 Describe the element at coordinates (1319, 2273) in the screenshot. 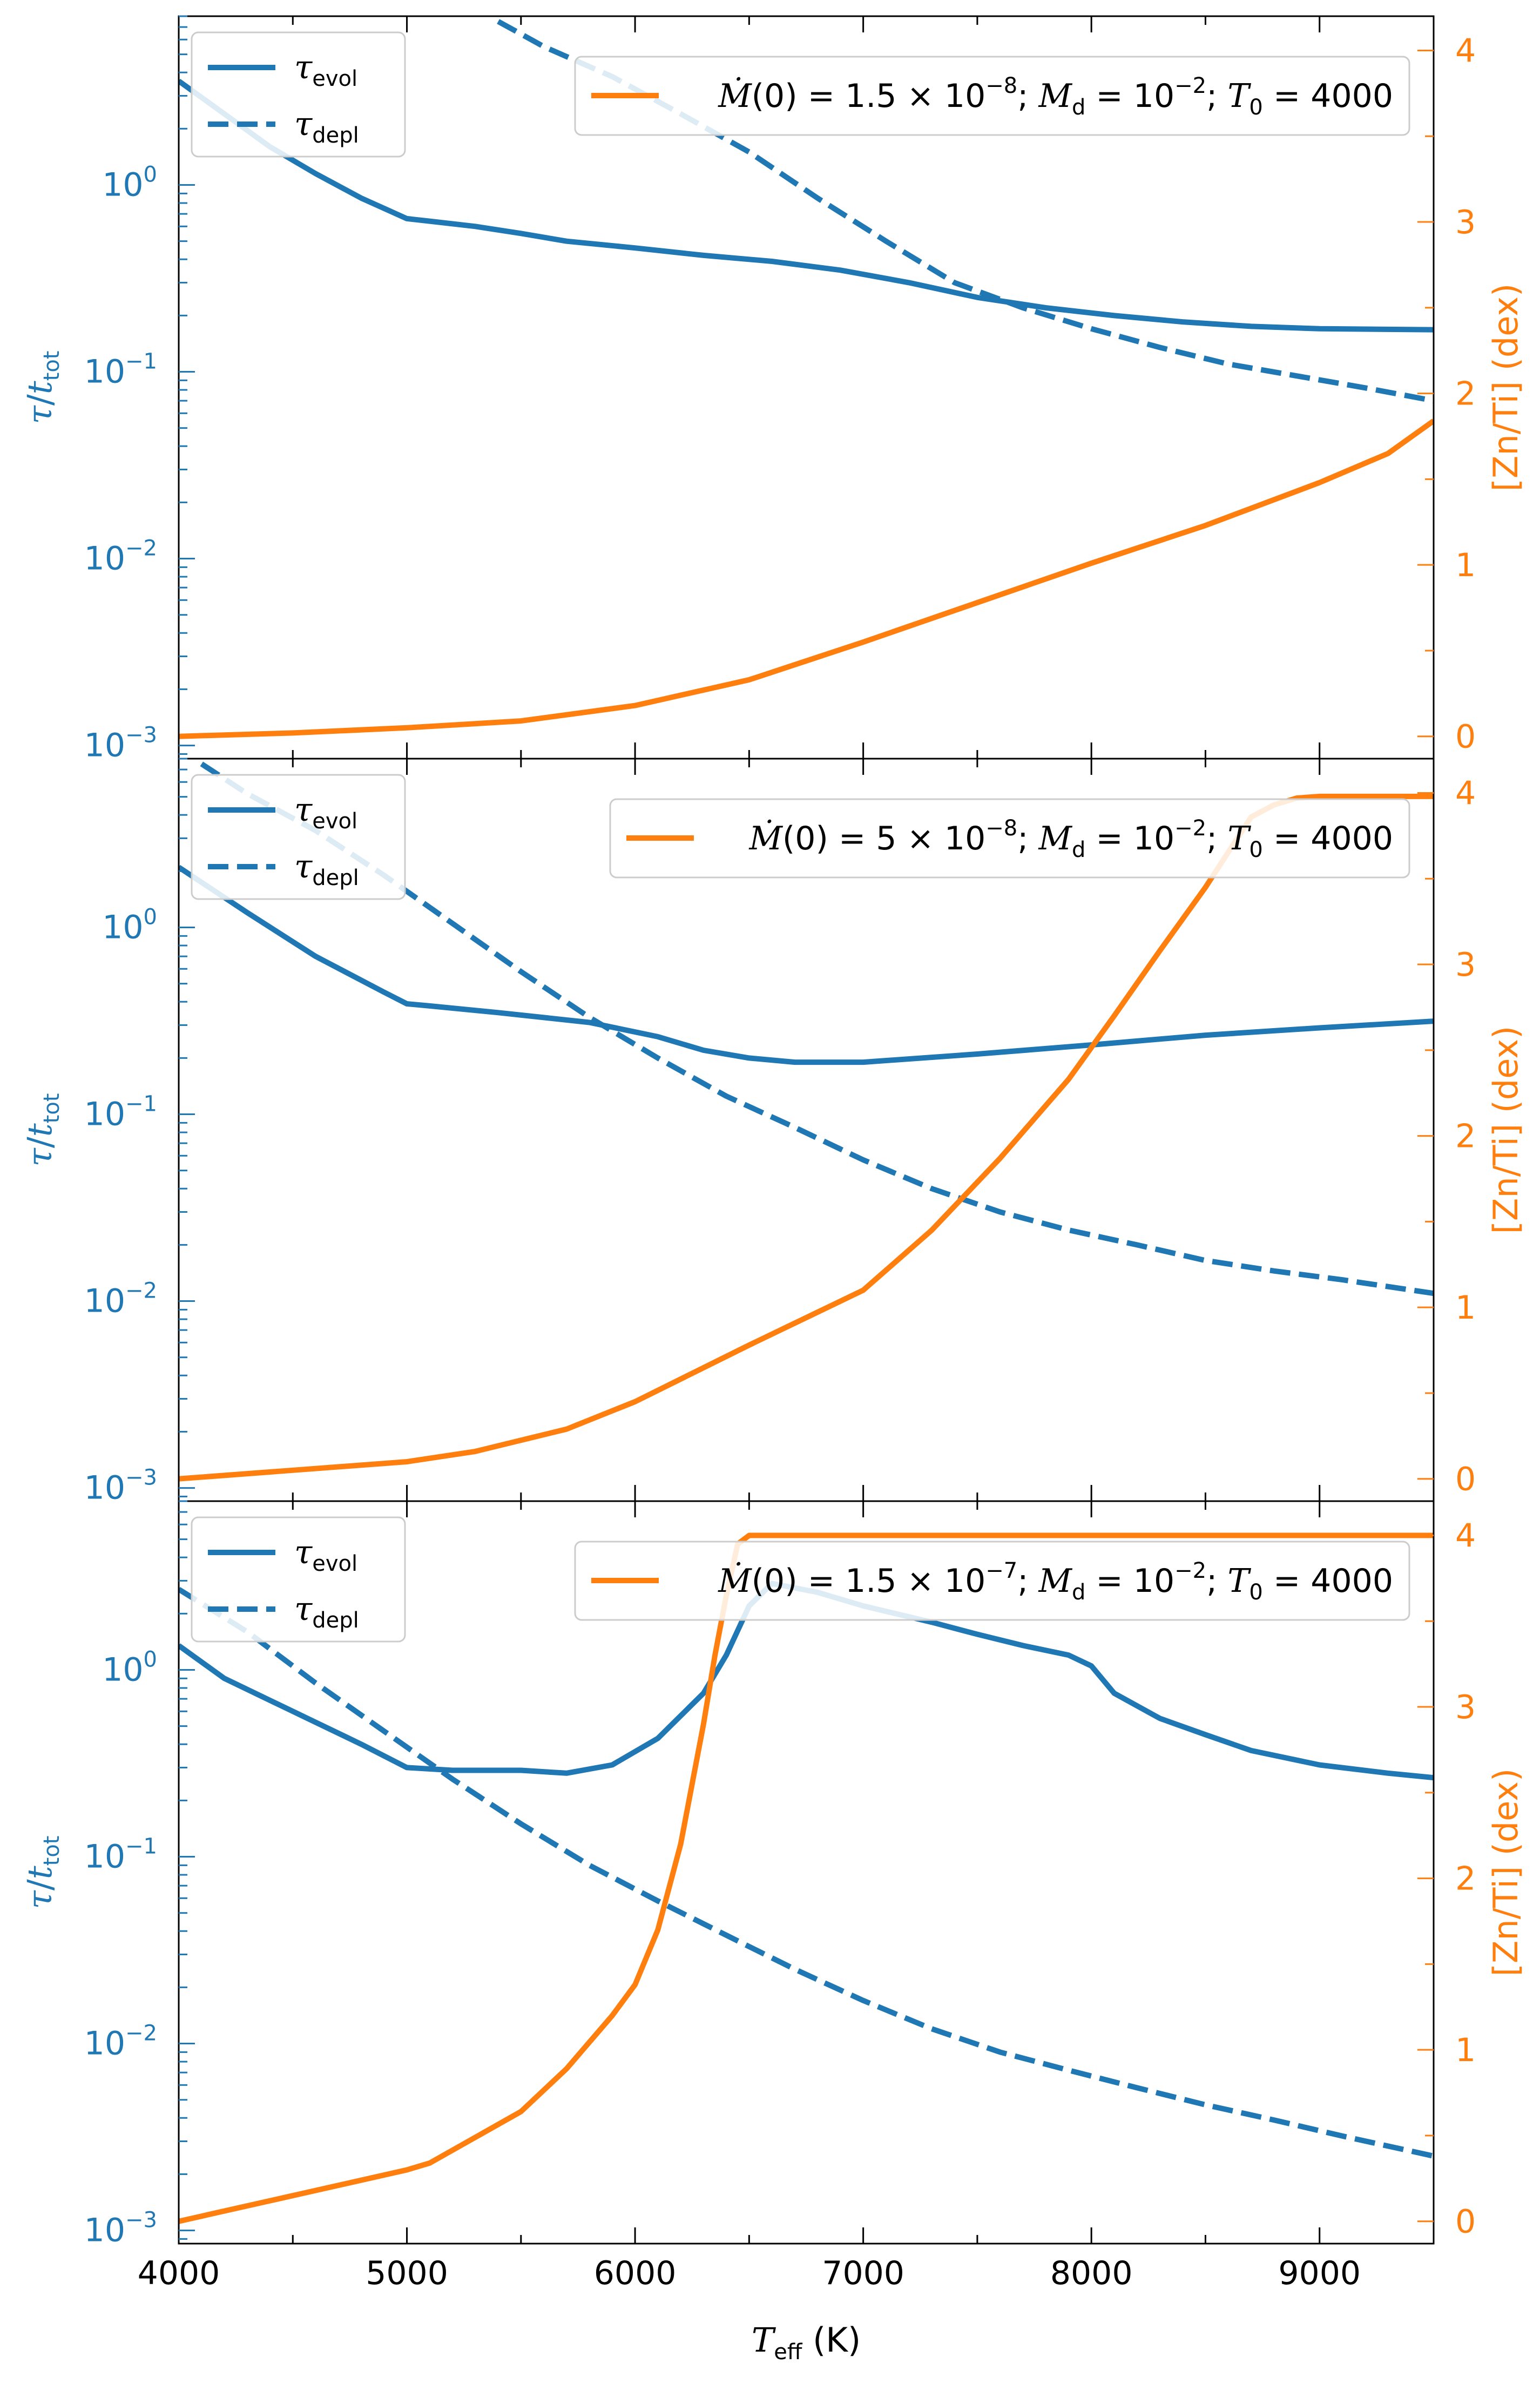

I see `x-tick-label: 9000` at that location.